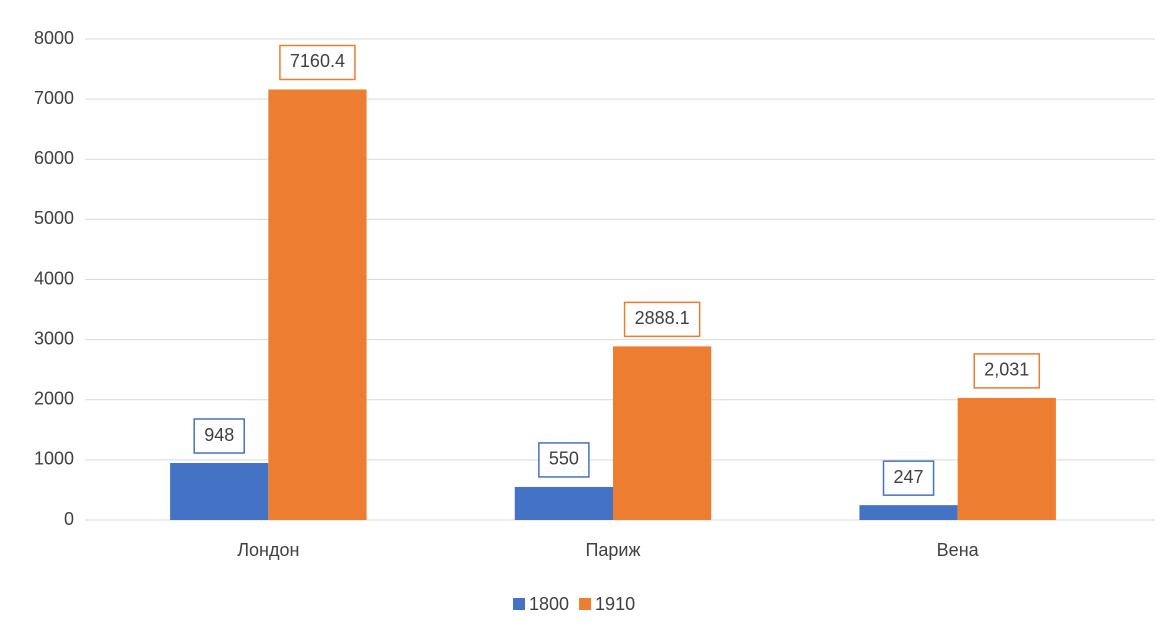  What do you see at coordinates (69, 519) in the screenshot?
I see `y-tick-label: 0` at bounding box center [69, 519].